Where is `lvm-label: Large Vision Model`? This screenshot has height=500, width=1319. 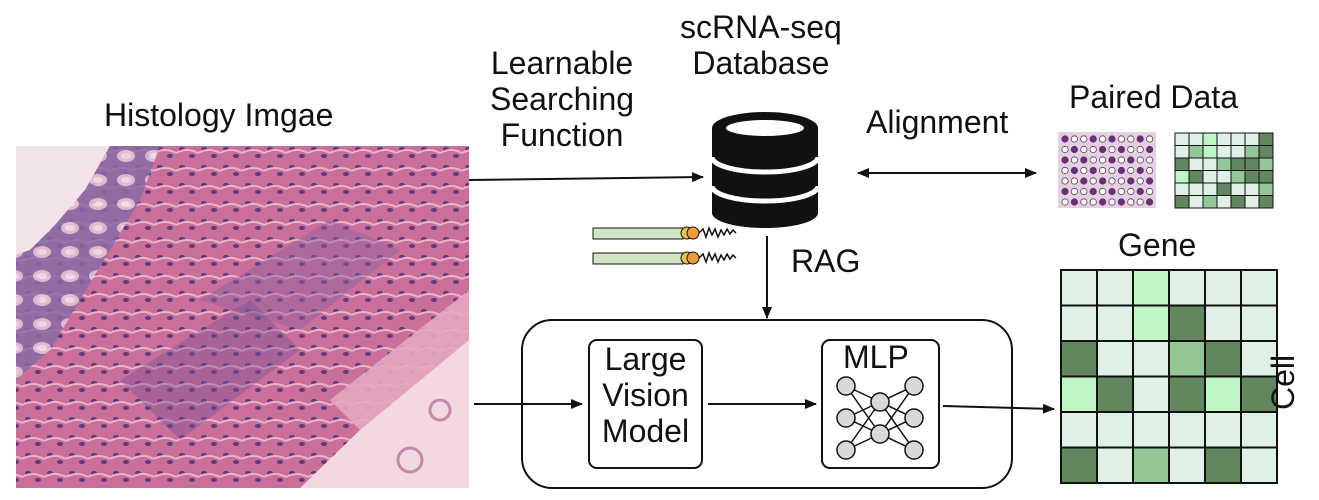
lvm-label: Large Vision Model is located at coordinates (645, 395).